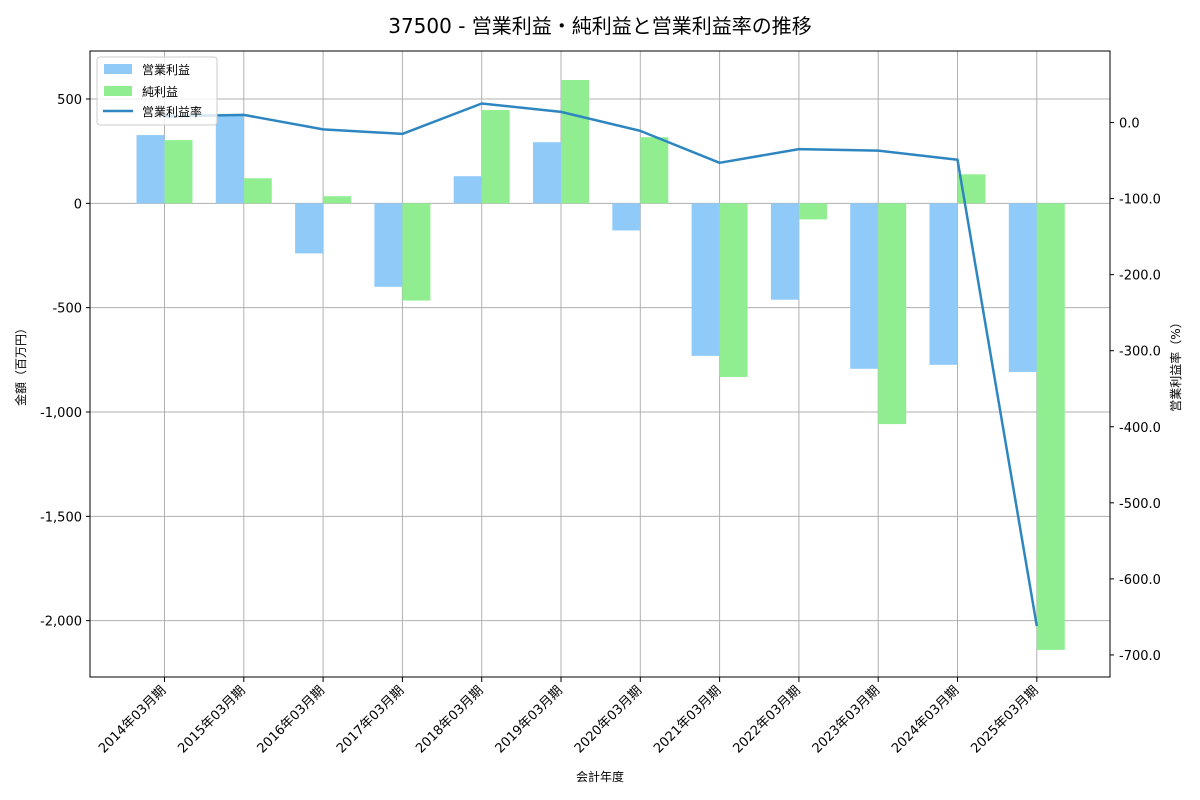 The width and height of the screenshot is (1200, 800). Describe the element at coordinates (1175, 363) in the screenshot. I see `y-axis-right-label: 営業利益率（%）` at that location.